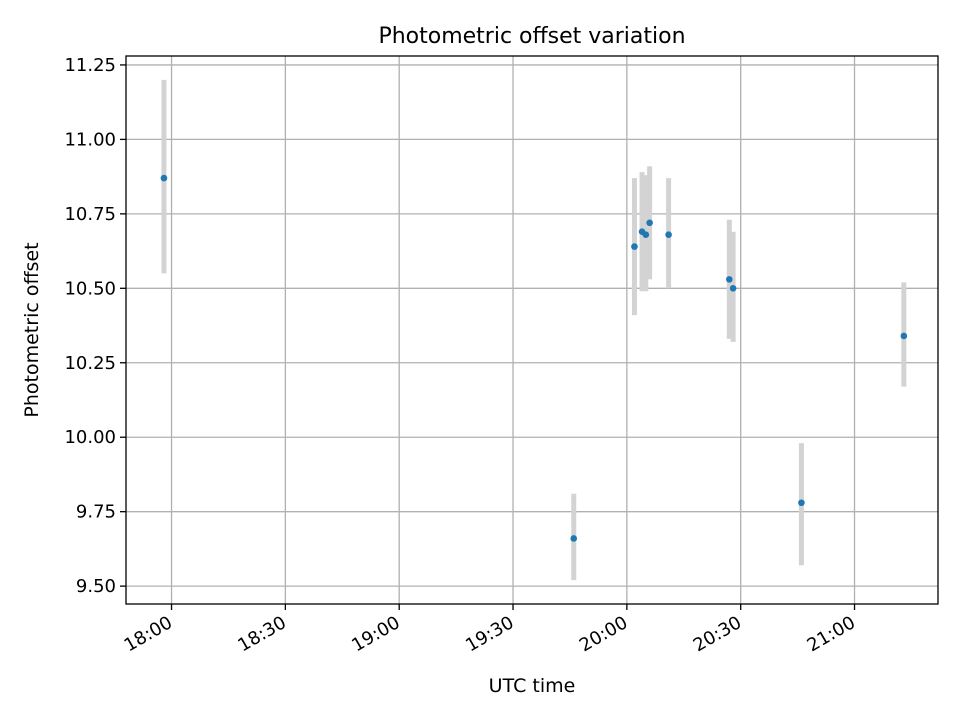 This screenshot has height=720, width=960. What do you see at coordinates (148, 634) in the screenshot?
I see `x-tick-label: 18:00` at bounding box center [148, 634].